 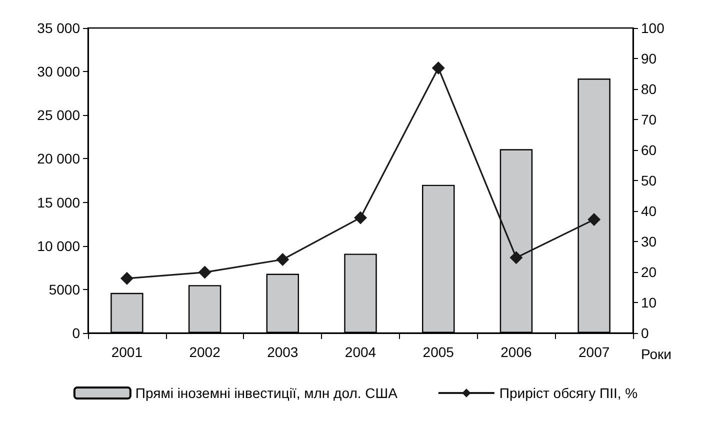 What do you see at coordinates (58, 246) in the screenshot?
I see `y-tick-label: 10 000` at bounding box center [58, 246].